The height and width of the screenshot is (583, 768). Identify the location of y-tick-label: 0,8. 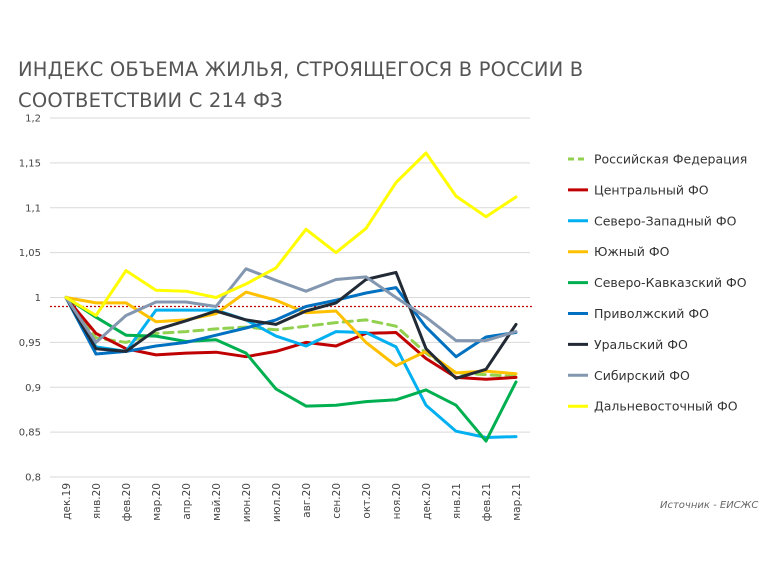
(33, 478).